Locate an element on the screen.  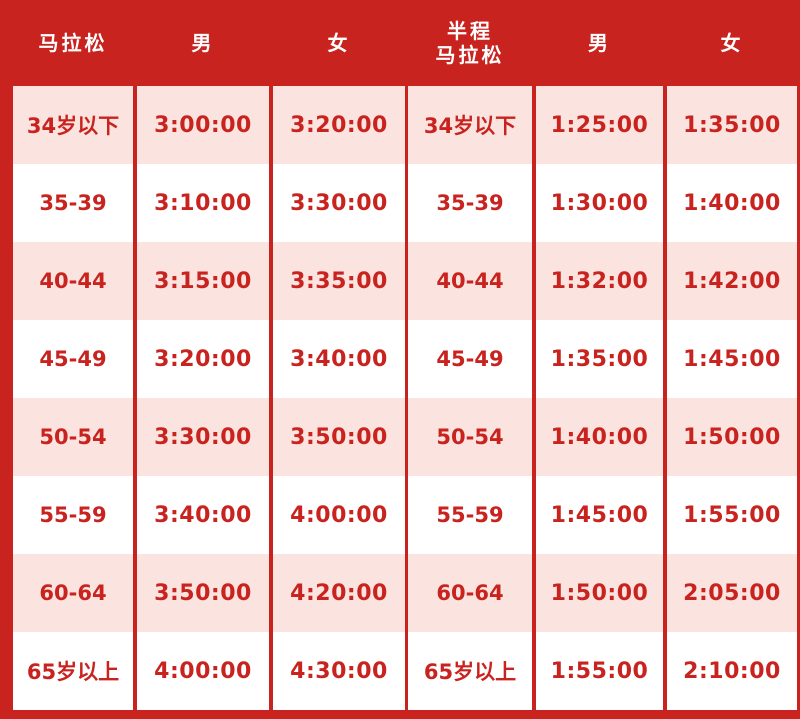
male-time-cell: 3:00:00 is located at coordinates (203, 125).